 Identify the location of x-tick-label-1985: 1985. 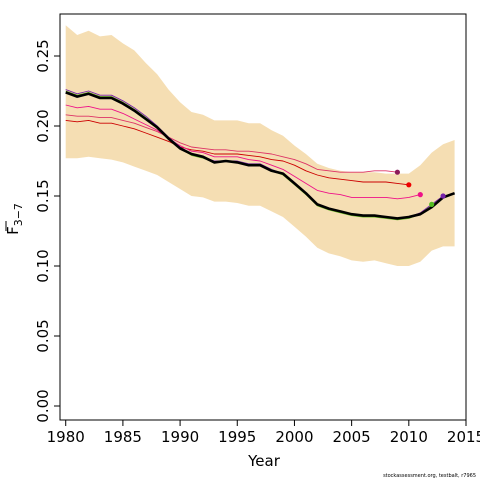
(123, 437).